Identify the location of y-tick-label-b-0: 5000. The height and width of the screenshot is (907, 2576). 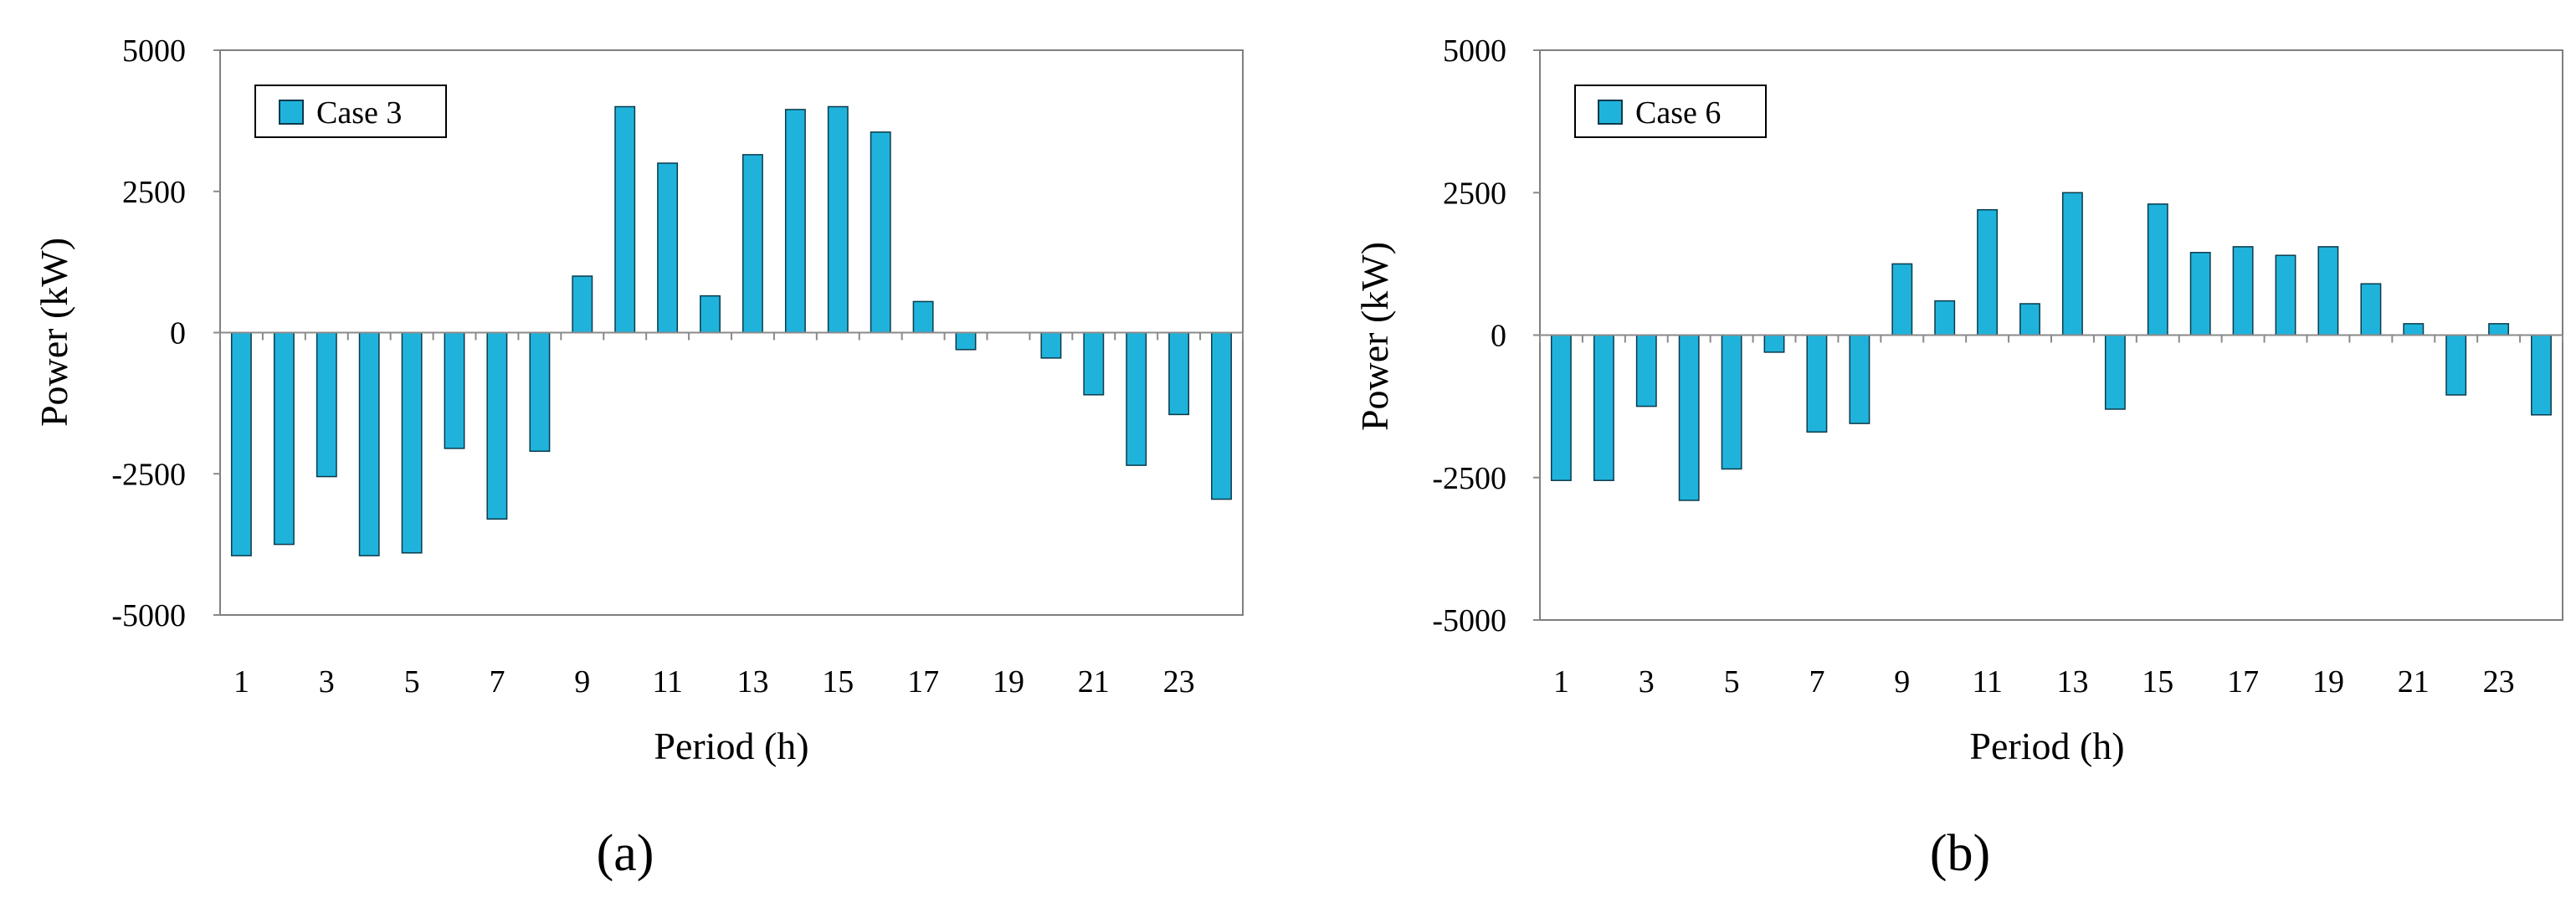
(1474, 51).